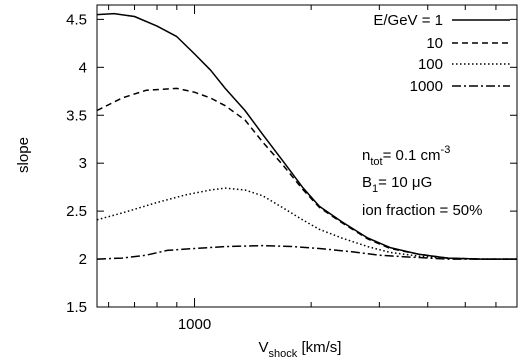 The height and width of the screenshot is (364, 521). Describe the element at coordinates (408, 20) in the screenshot. I see `legend-label-1: E/GeV = 1` at that location.